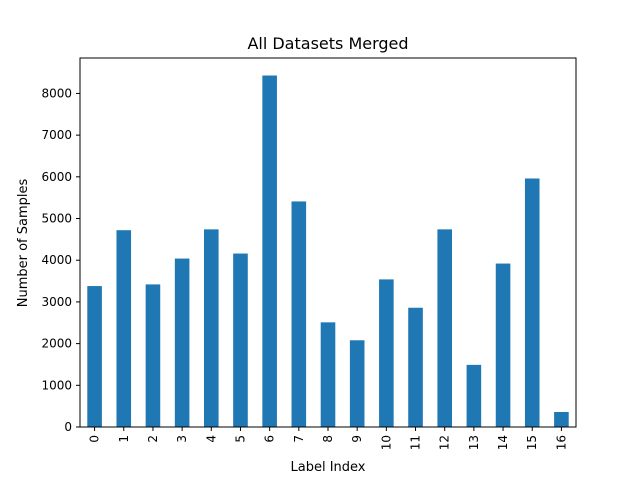  What do you see at coordinates (503, 442) in the screenshot?
I see `x-tick-label: 14` at bounding box center [503, 442].